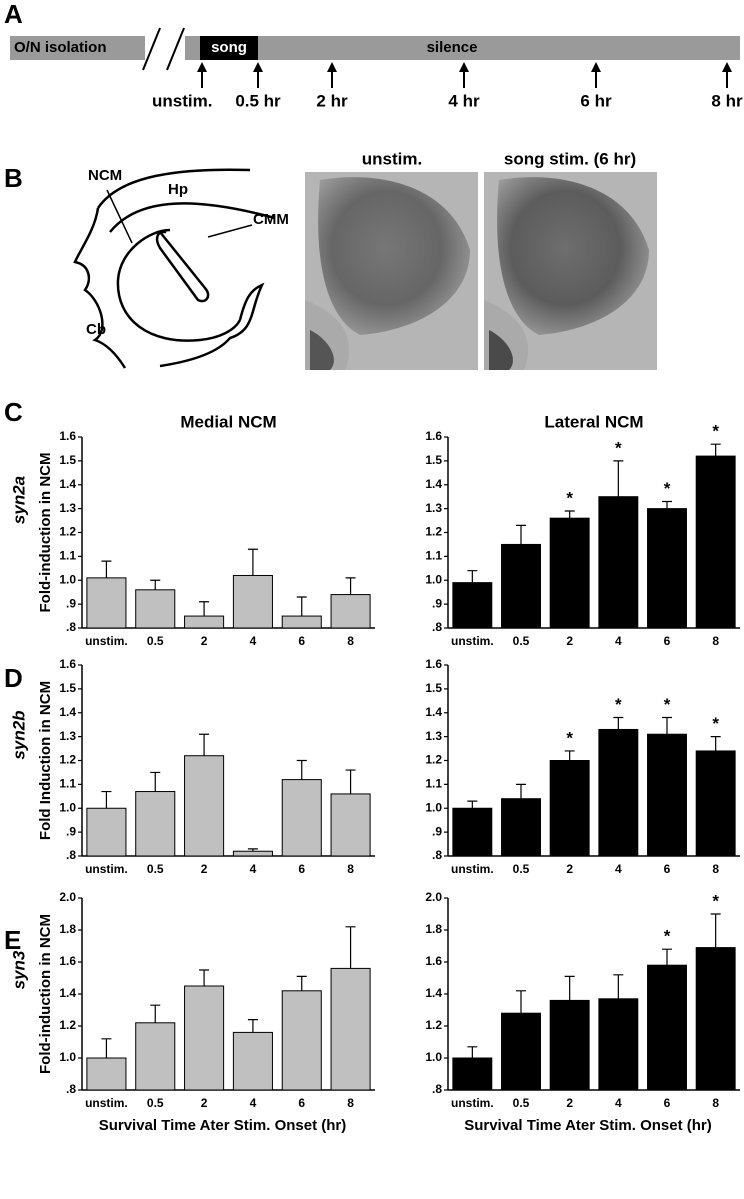 This screenshot has height=1199, width=744. I want to click on timeline: O/N isolation song silence, so click(375, 49).